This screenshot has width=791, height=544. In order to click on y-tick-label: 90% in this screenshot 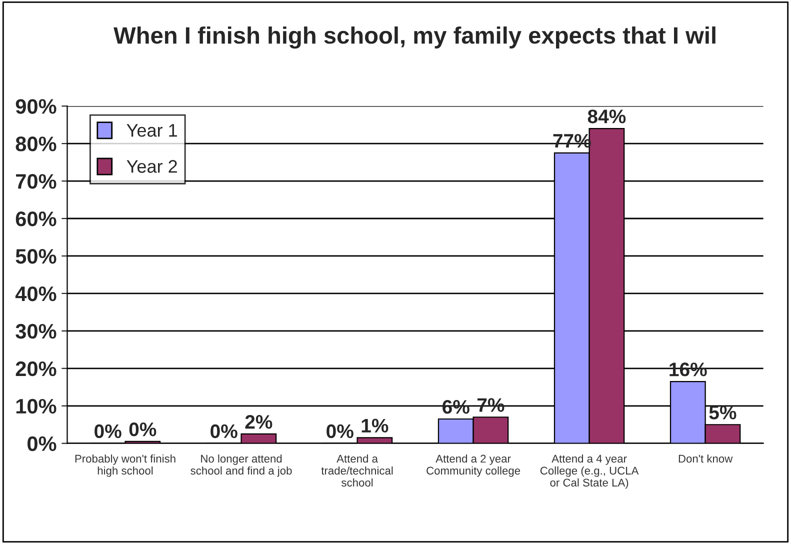, I will do `click(36, 106)`.